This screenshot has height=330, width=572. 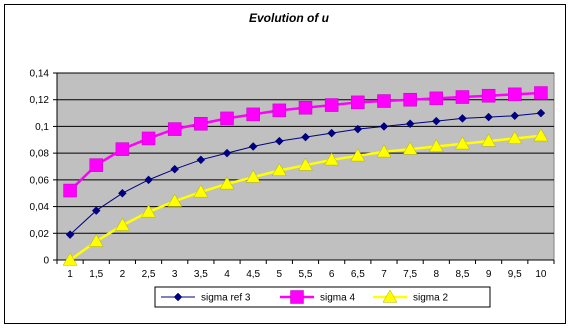 What do you see at coordinates (317, 297) in the screenshot?
I see `legend-item: sigma 4` at bounding box center [317, 297].